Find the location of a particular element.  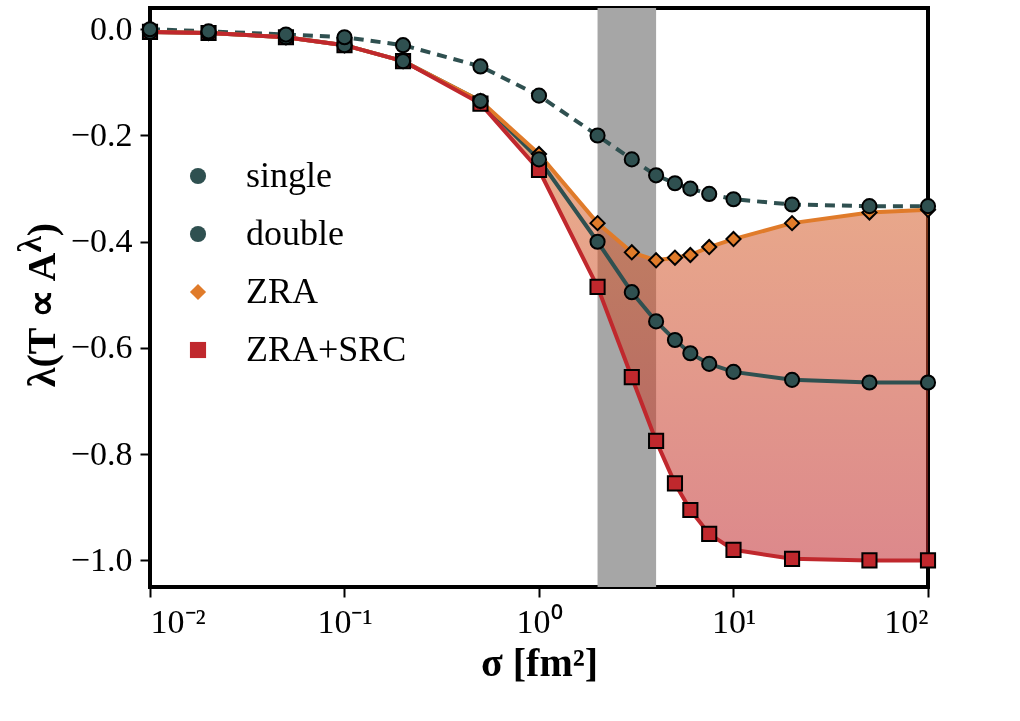

x-tick-label: 10⁰ is located at coordinates (539, 621).